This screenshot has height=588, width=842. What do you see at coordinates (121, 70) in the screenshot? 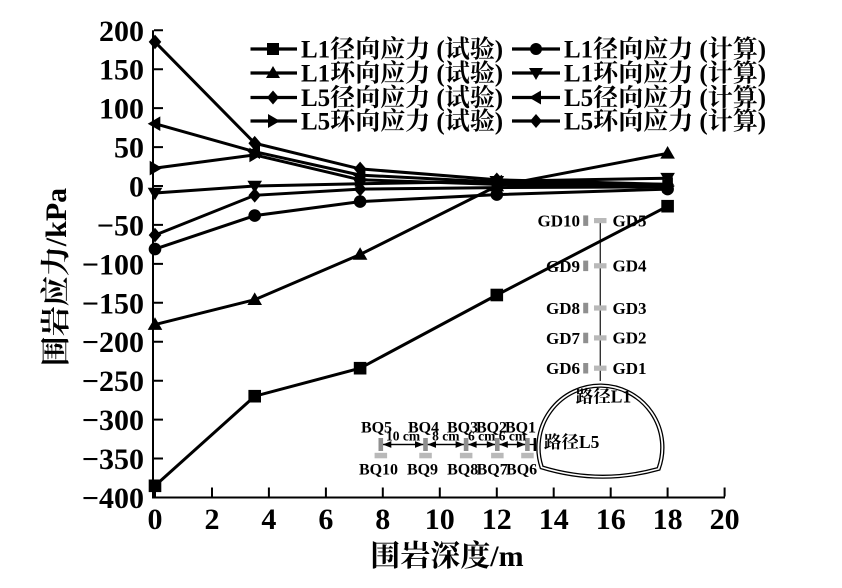
I see `svg-text: 150` at bounding box center [121, 70].